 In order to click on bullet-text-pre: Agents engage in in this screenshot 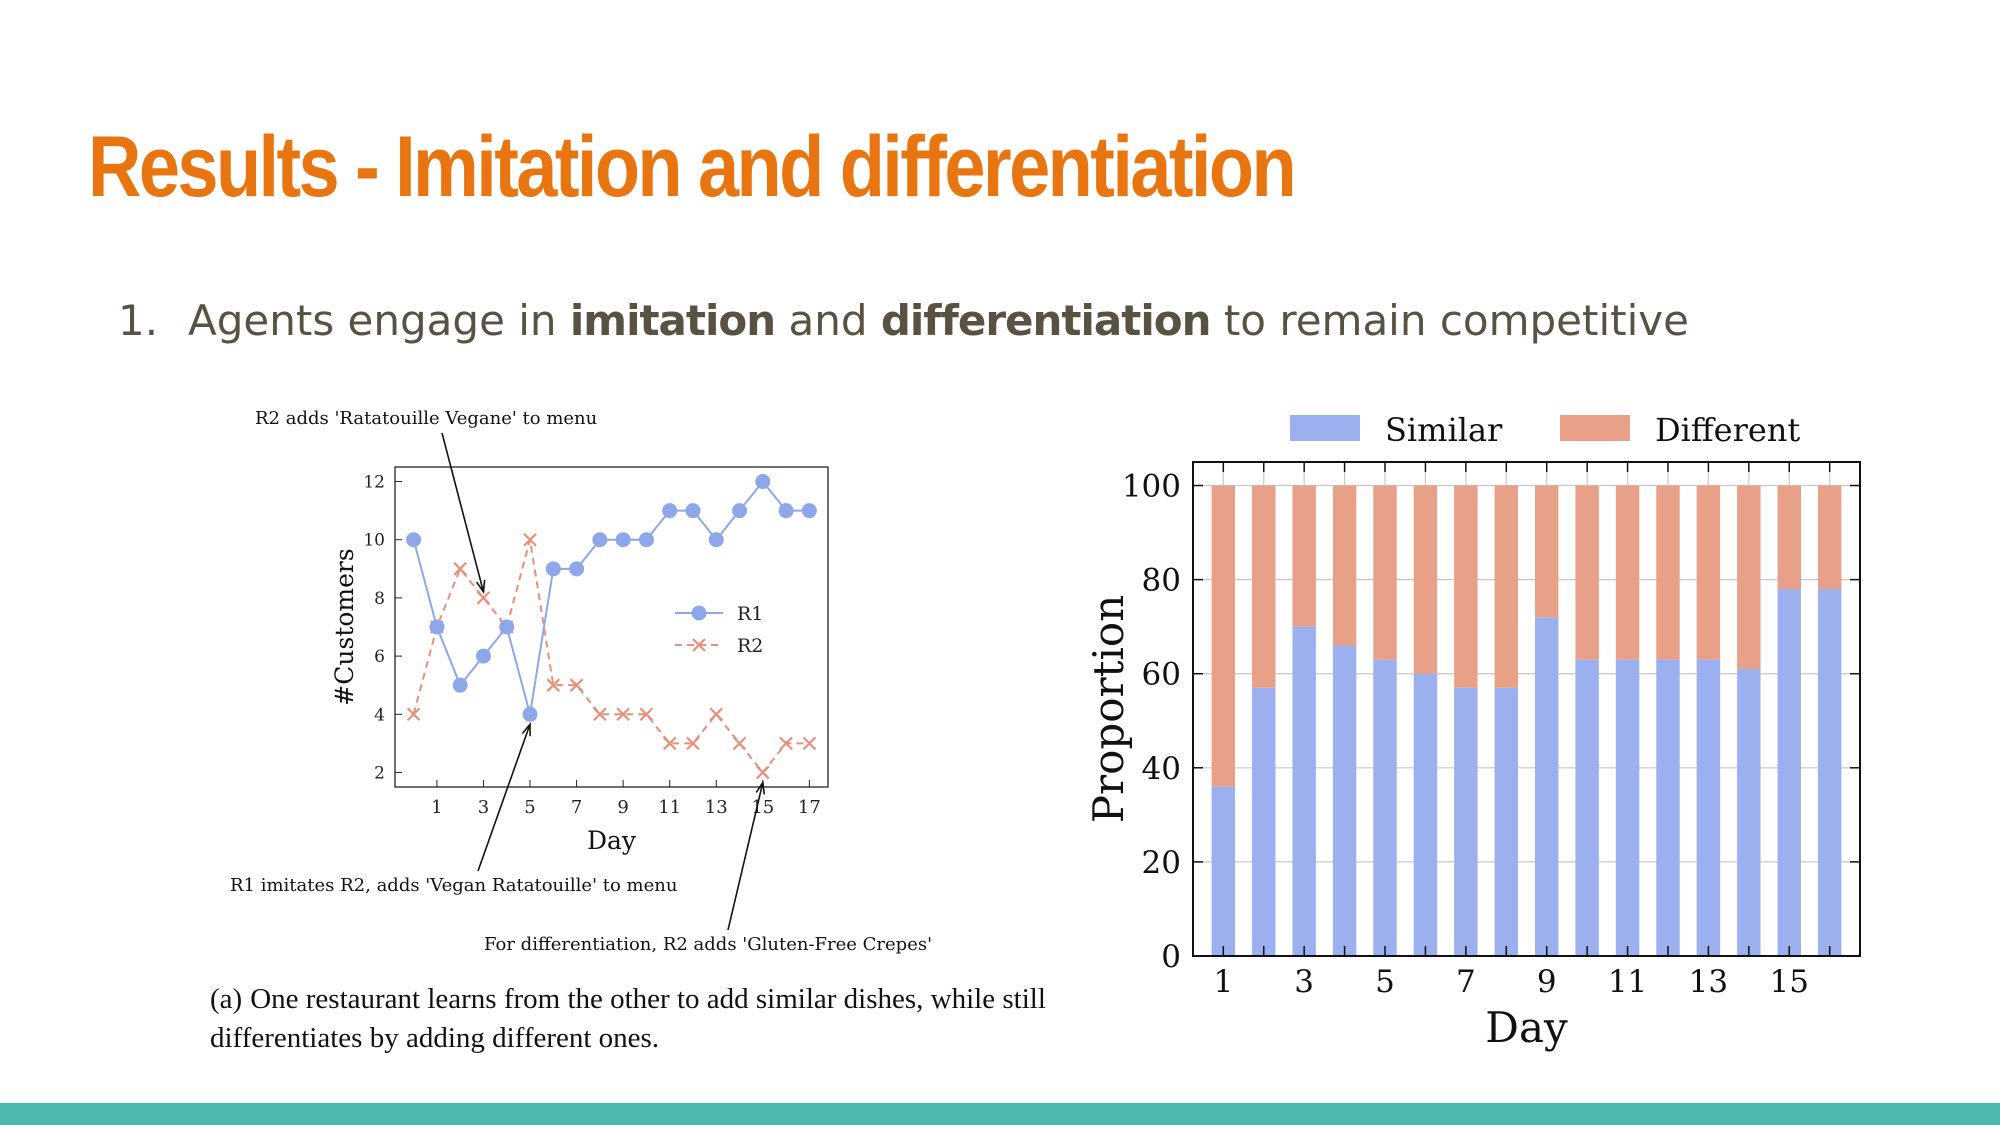, I will do `click(379, 320)`.